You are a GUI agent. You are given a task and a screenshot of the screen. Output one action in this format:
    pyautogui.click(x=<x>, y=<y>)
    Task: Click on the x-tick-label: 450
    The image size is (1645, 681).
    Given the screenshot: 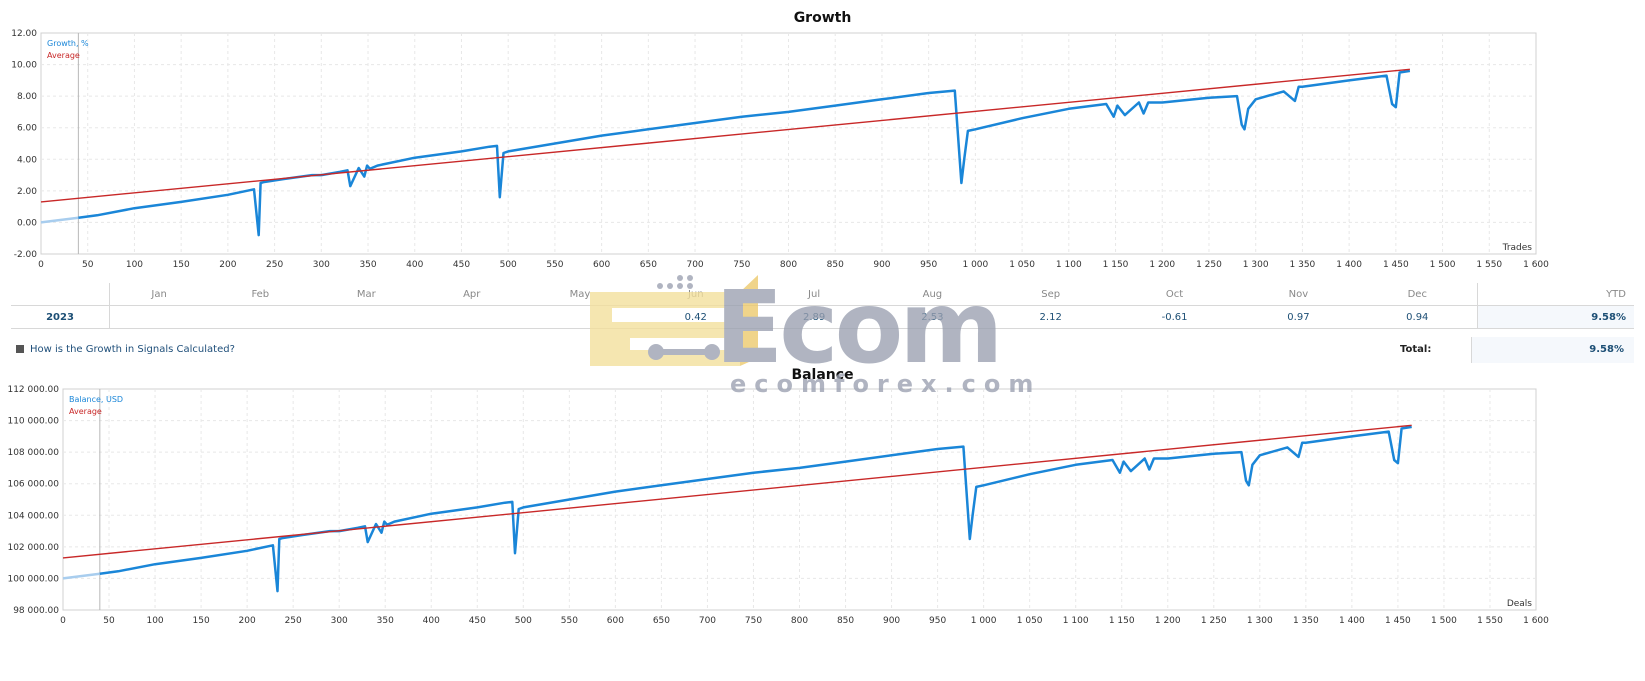 What is the action you would take?
    pyautogui.click(x=461, y=265)
    